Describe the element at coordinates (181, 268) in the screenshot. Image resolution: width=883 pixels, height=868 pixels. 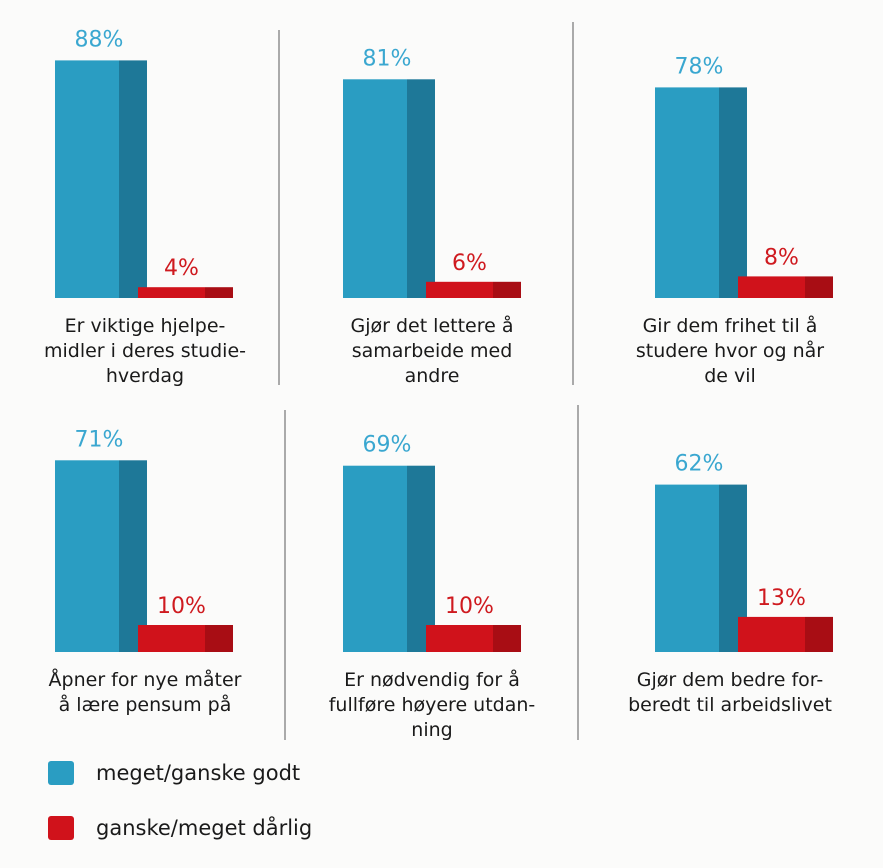
I see `value-label-bad: 4%` at that location.